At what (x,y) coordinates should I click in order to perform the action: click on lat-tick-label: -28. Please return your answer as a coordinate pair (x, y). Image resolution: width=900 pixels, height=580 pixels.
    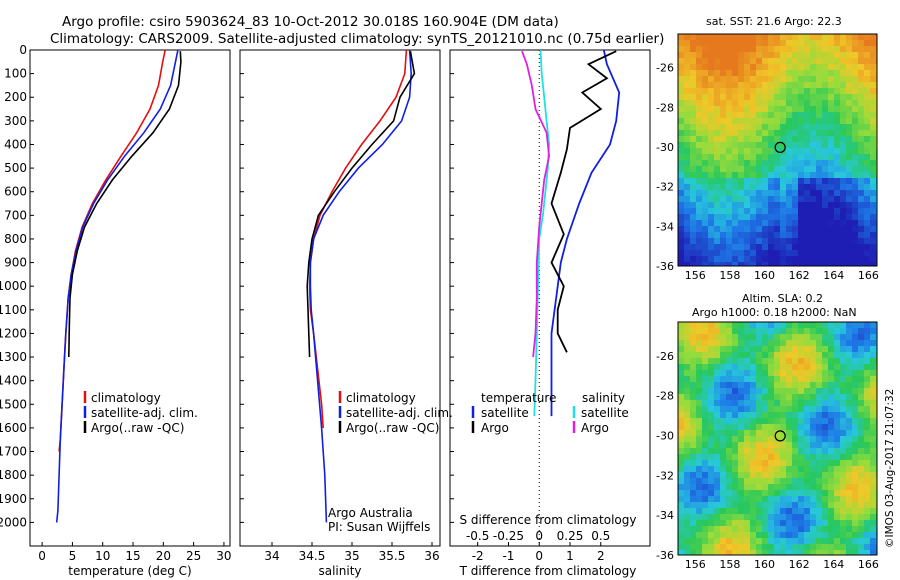
    Looking at the image, I should click on (665, 396).